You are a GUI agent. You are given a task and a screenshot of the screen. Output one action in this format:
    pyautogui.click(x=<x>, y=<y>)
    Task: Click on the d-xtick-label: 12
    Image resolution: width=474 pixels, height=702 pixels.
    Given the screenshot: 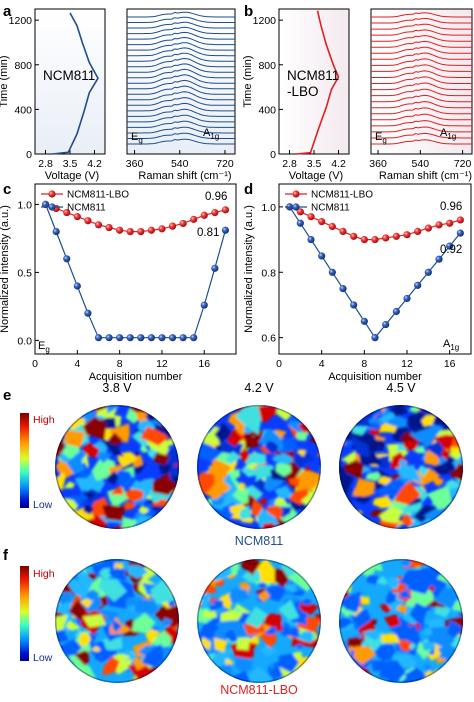 What is the action you would take?
    pyautogui.click(x=407, y=364)
    